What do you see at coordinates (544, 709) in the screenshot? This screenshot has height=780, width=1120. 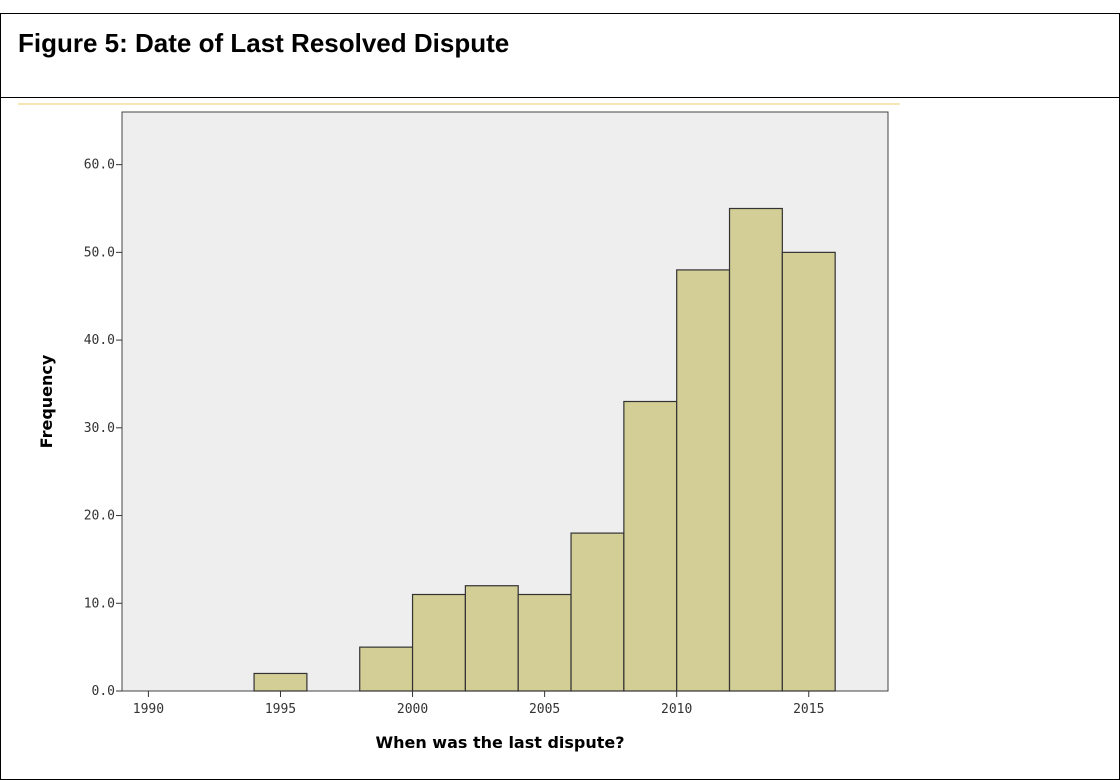 I see `x-tick-label: 2005` at bounding box center [544, 709].